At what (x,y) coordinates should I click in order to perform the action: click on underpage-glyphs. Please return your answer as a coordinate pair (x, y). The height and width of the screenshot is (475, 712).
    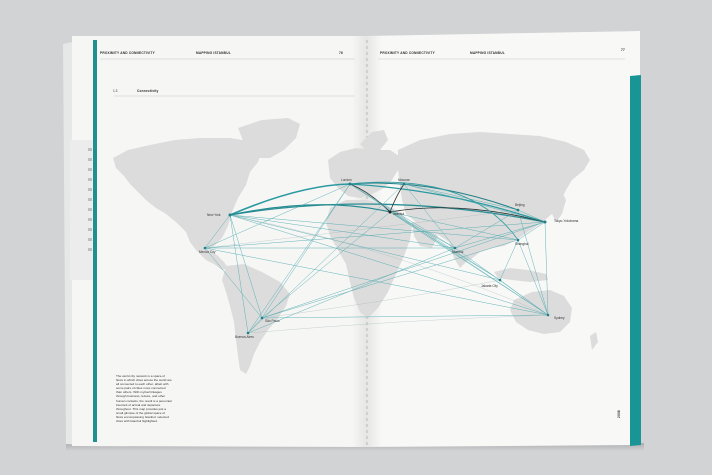
    Looking at the image, I should click on (90, 199).